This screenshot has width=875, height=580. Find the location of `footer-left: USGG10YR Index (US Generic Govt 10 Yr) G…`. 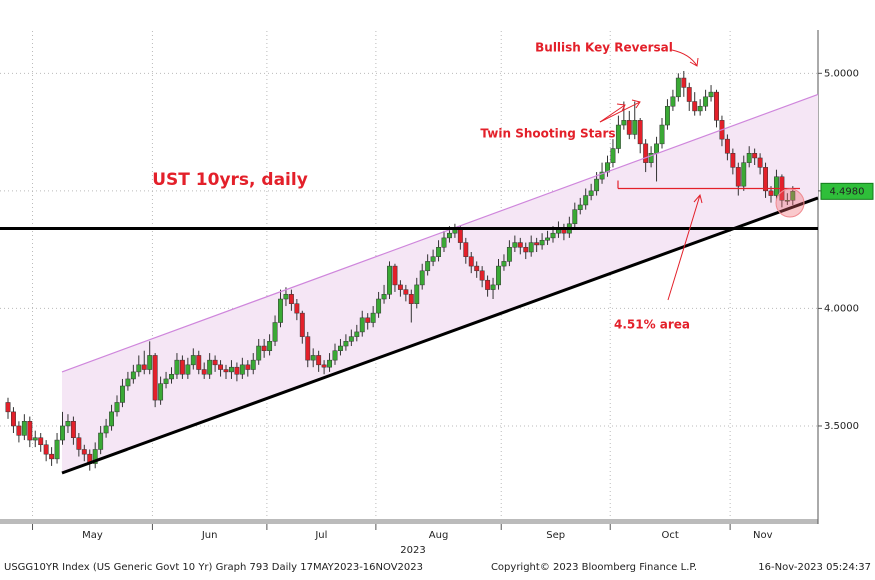

footer-left: USGG10YR Index (US Generic Govt 10 Yr) G… is located at coordinates (213, 567).